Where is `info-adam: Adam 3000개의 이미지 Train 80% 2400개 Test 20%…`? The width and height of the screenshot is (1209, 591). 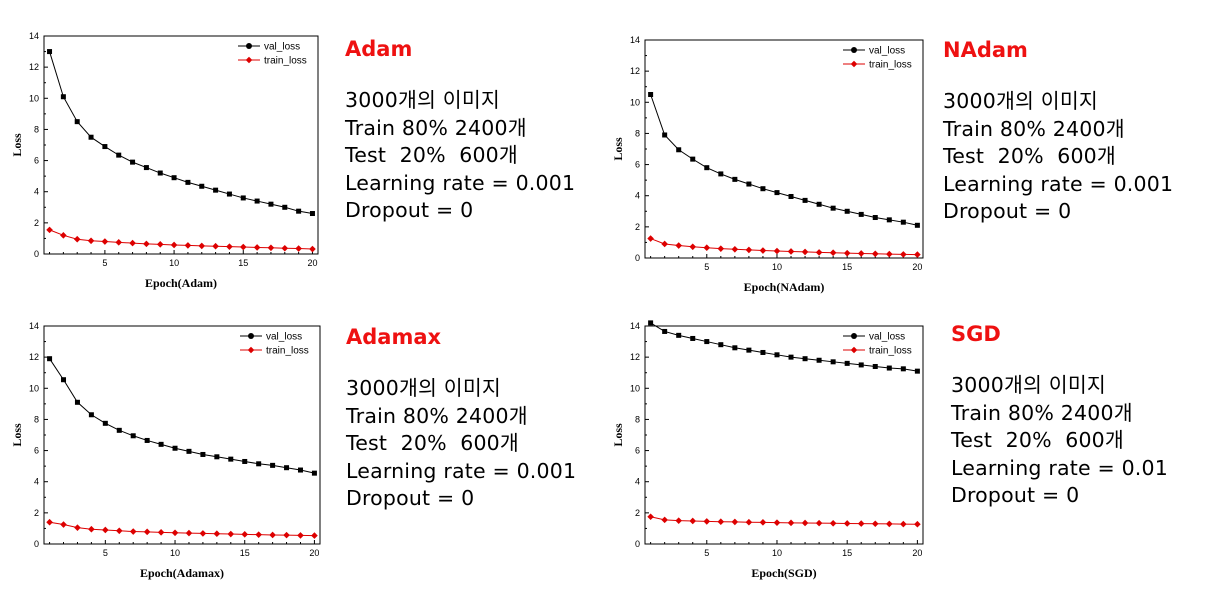
info-adam: Adam 3000개의 이미지 Train 80% 2400개 Test 20%… is located at coordinates (460, 131).